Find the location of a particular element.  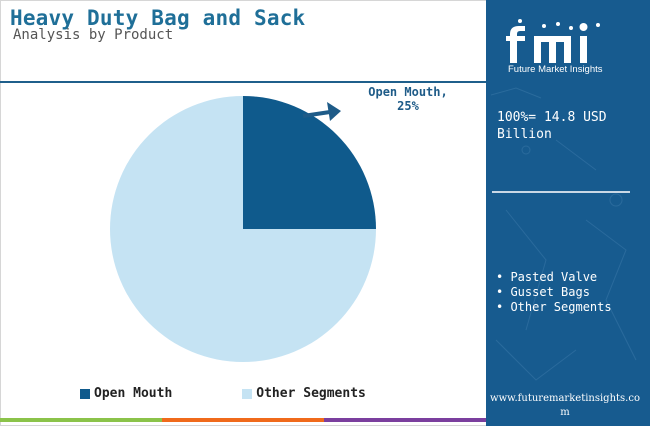

callout-value: 25% is located at coordinates (408, 106).